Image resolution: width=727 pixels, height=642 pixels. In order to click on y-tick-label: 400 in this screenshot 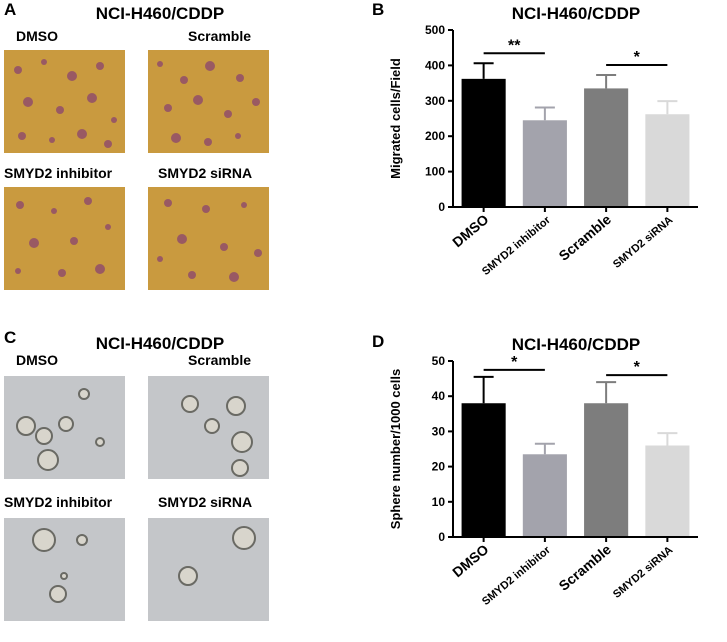, I will do `click(435, 65)`.